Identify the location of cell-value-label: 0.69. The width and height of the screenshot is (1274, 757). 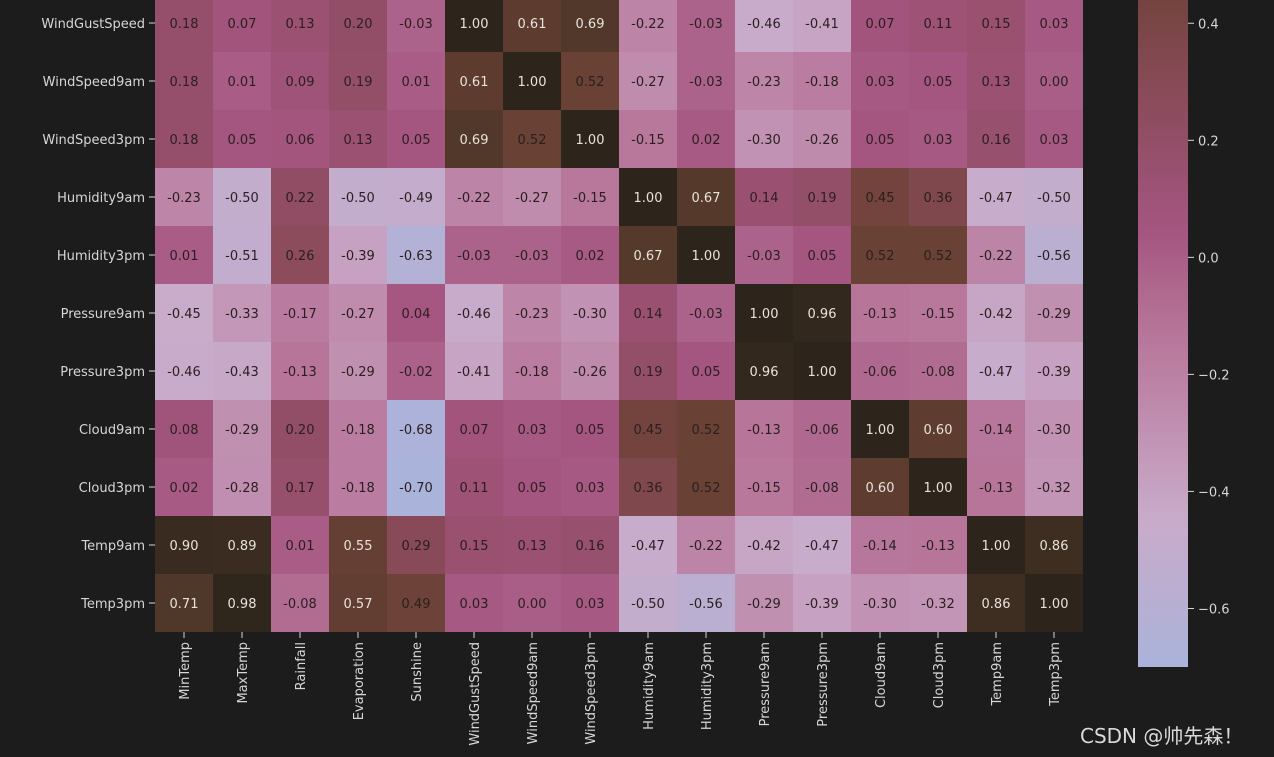
(590, 24).